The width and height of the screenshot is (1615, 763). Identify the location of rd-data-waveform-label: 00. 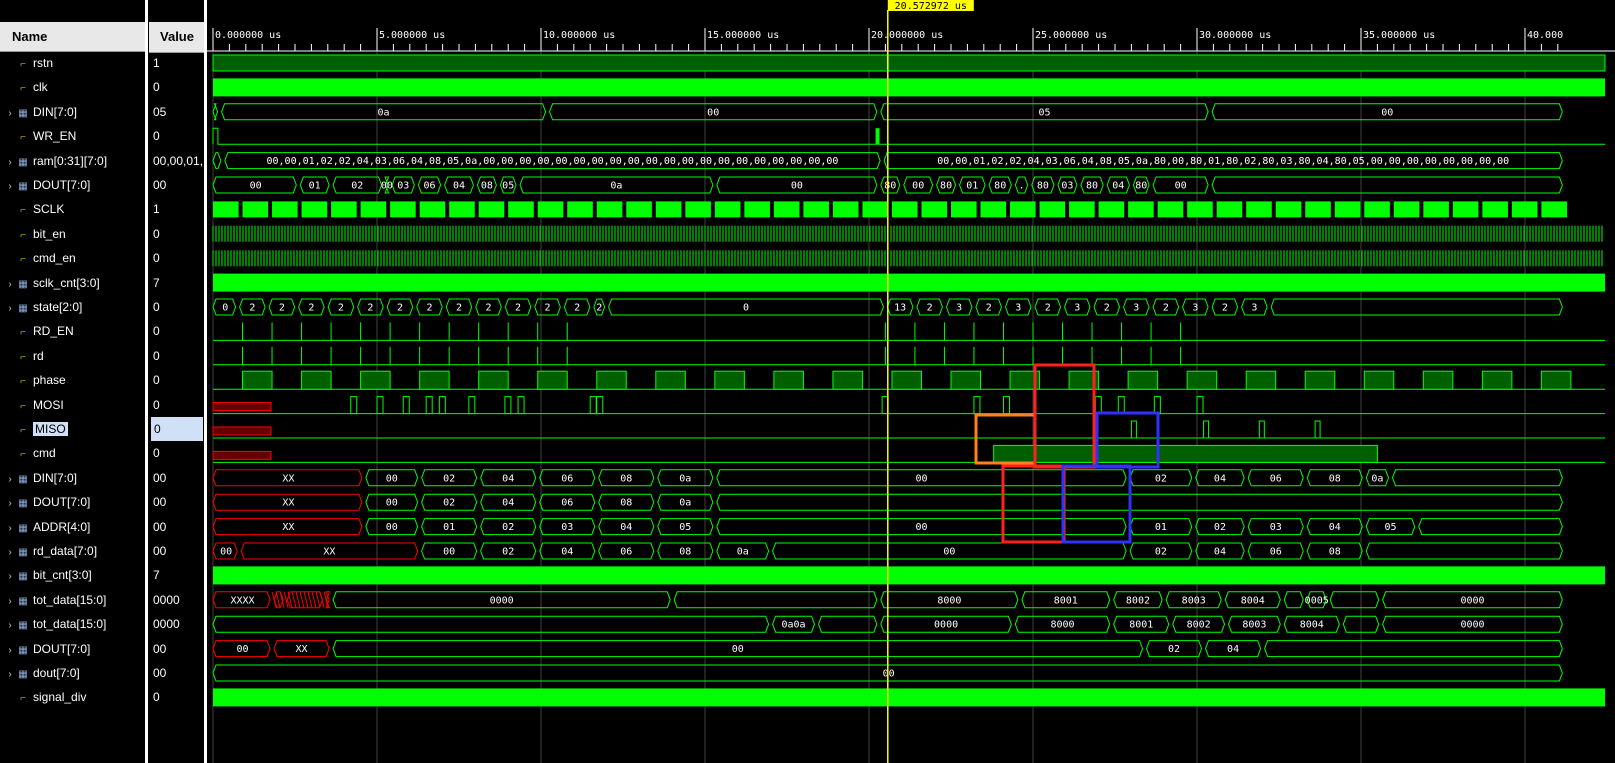
(949, 552).